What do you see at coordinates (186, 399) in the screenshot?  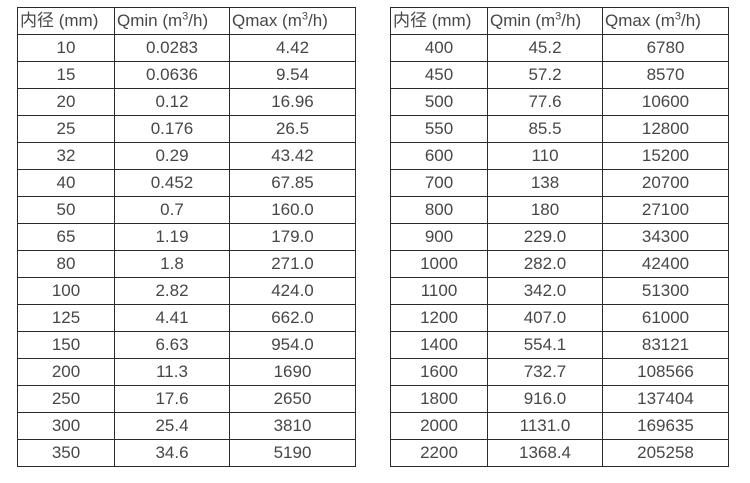 I see `table-row: 250 17.6 2650` at bounding box center [186, 399].